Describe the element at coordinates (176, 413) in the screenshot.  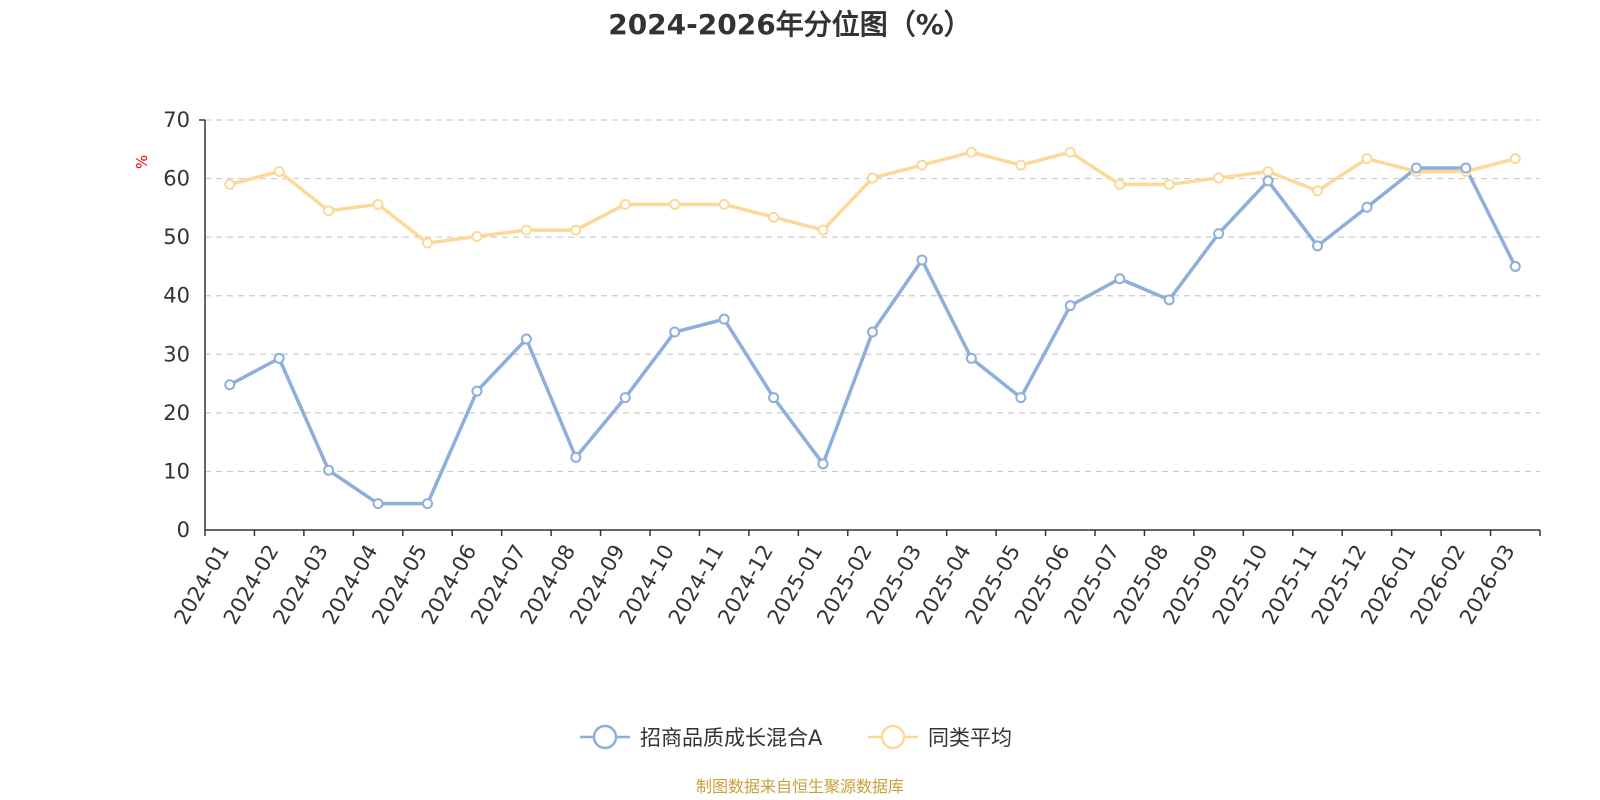
I see `y-tick-label: 20` at that location.